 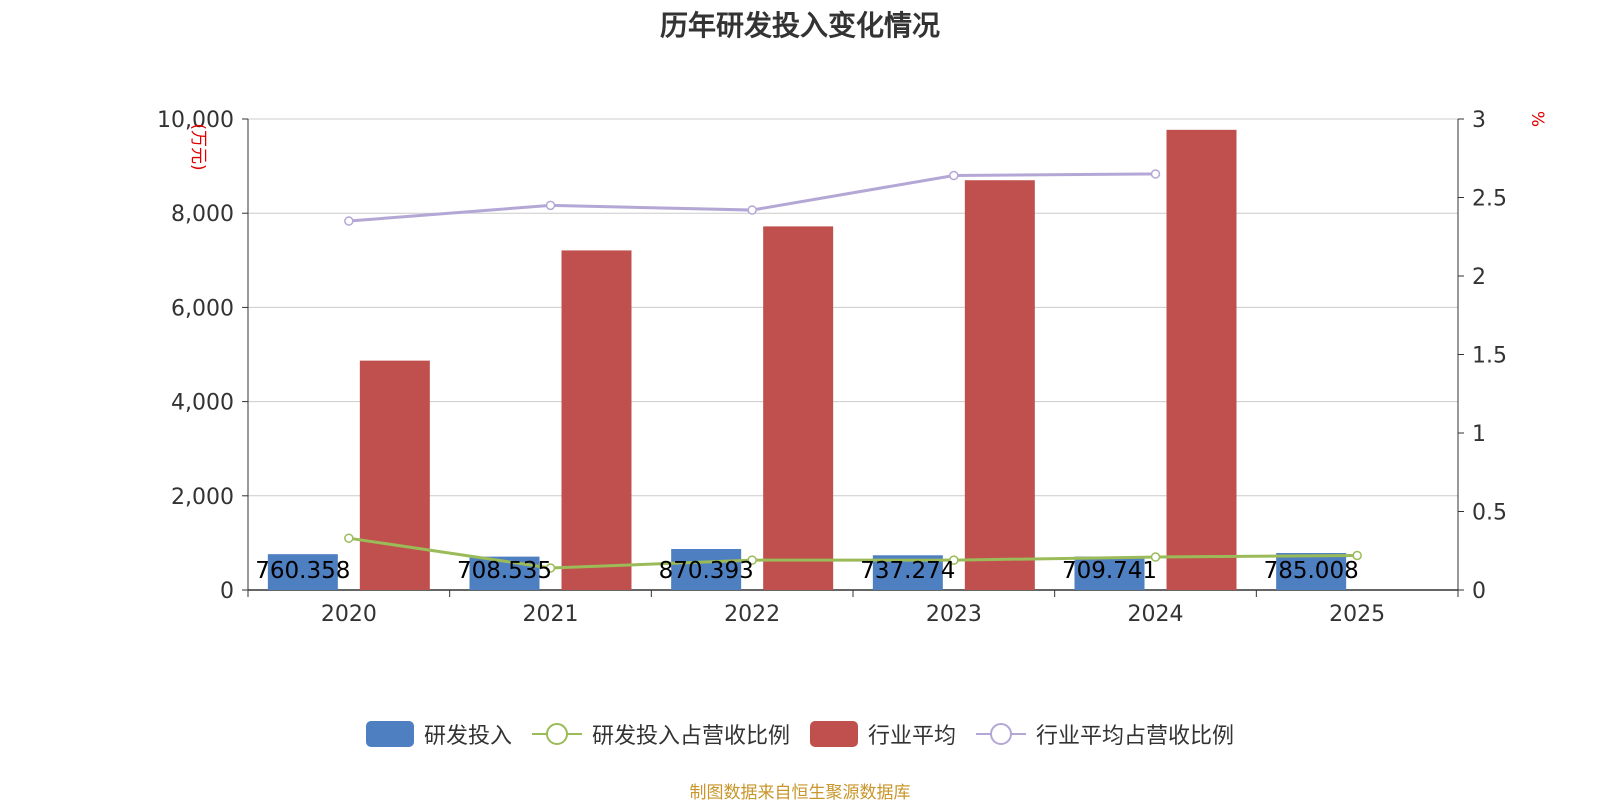 What do you see at coordinates (551, 614) in the screenshot?
I see `x-tick-label: 2021` at bounding box center [551, 614].